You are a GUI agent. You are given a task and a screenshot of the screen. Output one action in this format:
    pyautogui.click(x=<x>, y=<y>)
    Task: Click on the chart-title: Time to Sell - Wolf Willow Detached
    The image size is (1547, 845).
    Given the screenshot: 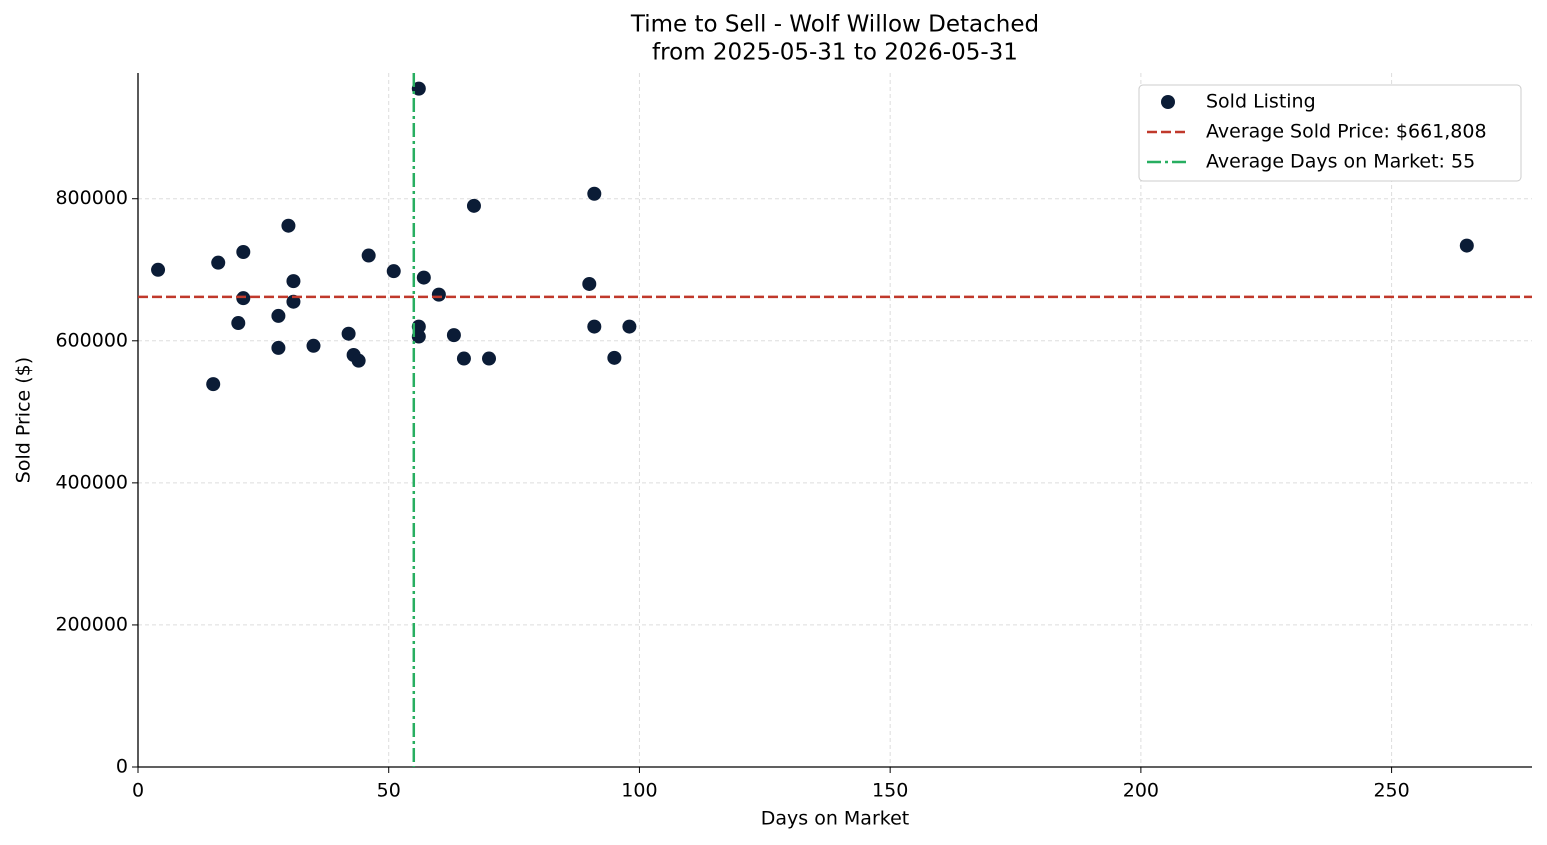 What is the action you would take?
    pyautogui.click(x=834, y=25)
    